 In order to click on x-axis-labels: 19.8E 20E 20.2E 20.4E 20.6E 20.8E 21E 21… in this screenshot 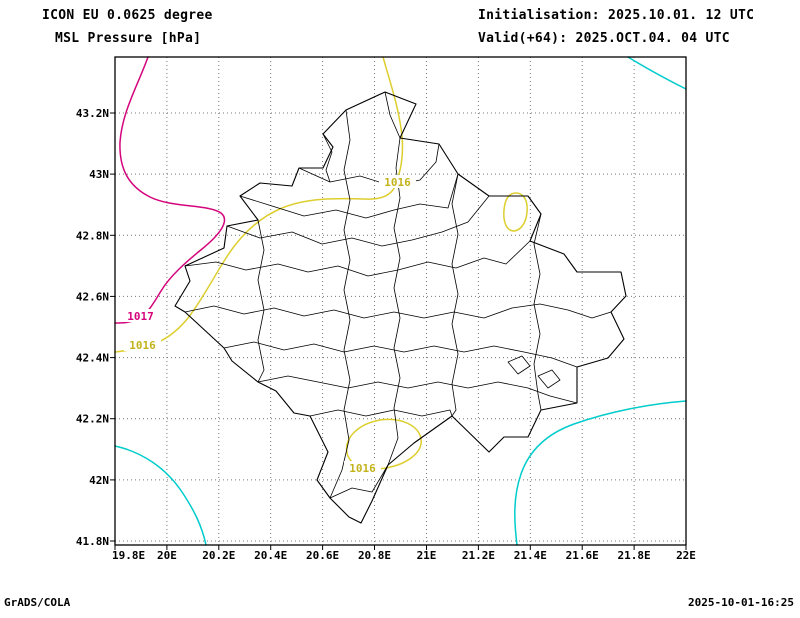, I will do `click(404, 555)`.